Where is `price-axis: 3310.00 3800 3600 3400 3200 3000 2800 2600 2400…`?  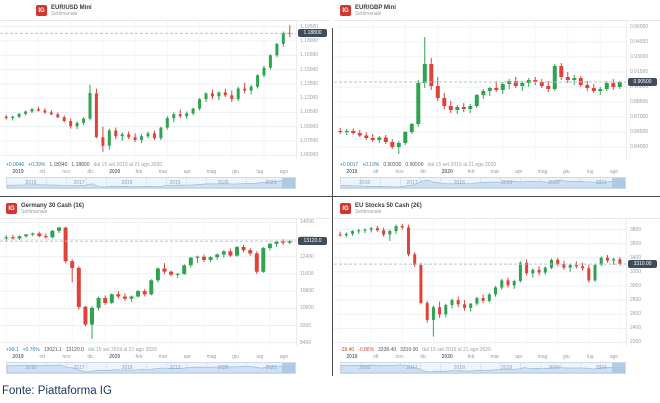 price-axis: 3310.00 3800 3600 3400 3200 3000 2800 2600 2400… is located at coordinates (643, 282).